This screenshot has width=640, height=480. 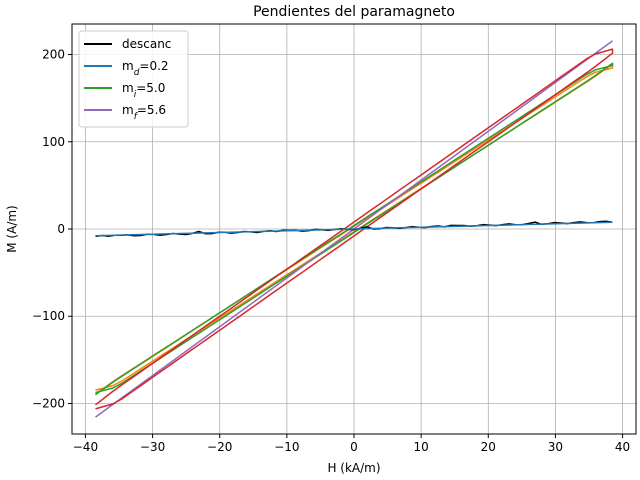 What do you see at coordinates (219, 447) in the screenshot?
I see `x-tick-label: −20` at bounding box center [219, 447].